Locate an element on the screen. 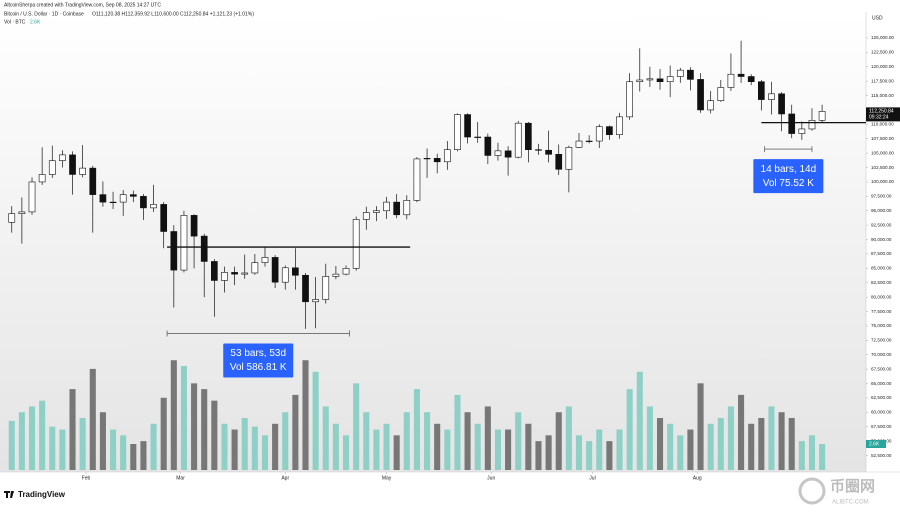 The width and height of the screenshot is (900, 514). logo: TradingView is located at coordinates (35, 494).